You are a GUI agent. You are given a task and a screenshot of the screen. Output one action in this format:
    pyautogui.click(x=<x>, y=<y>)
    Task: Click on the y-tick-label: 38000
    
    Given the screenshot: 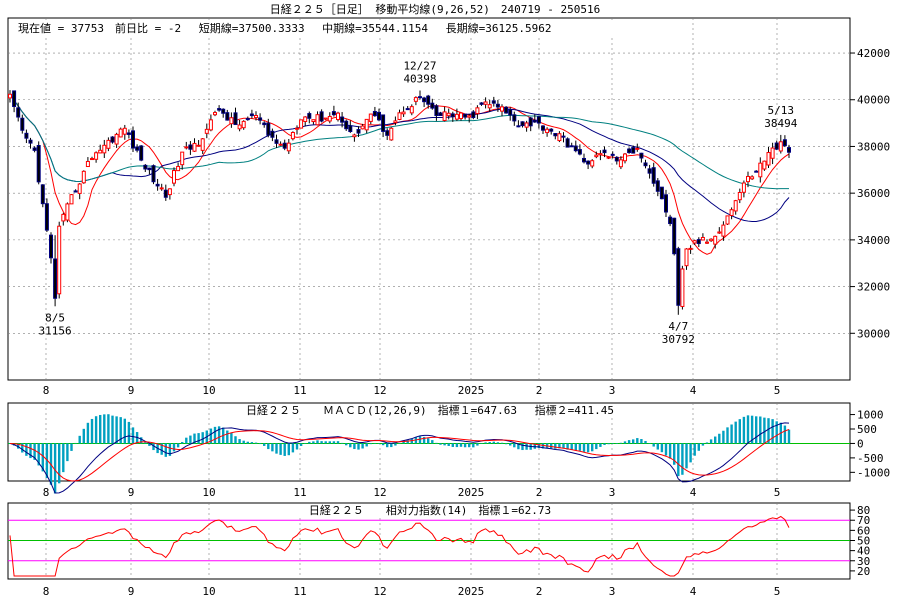 What is the action you would take?
    pyautogui.click(x=873, y=146)
    